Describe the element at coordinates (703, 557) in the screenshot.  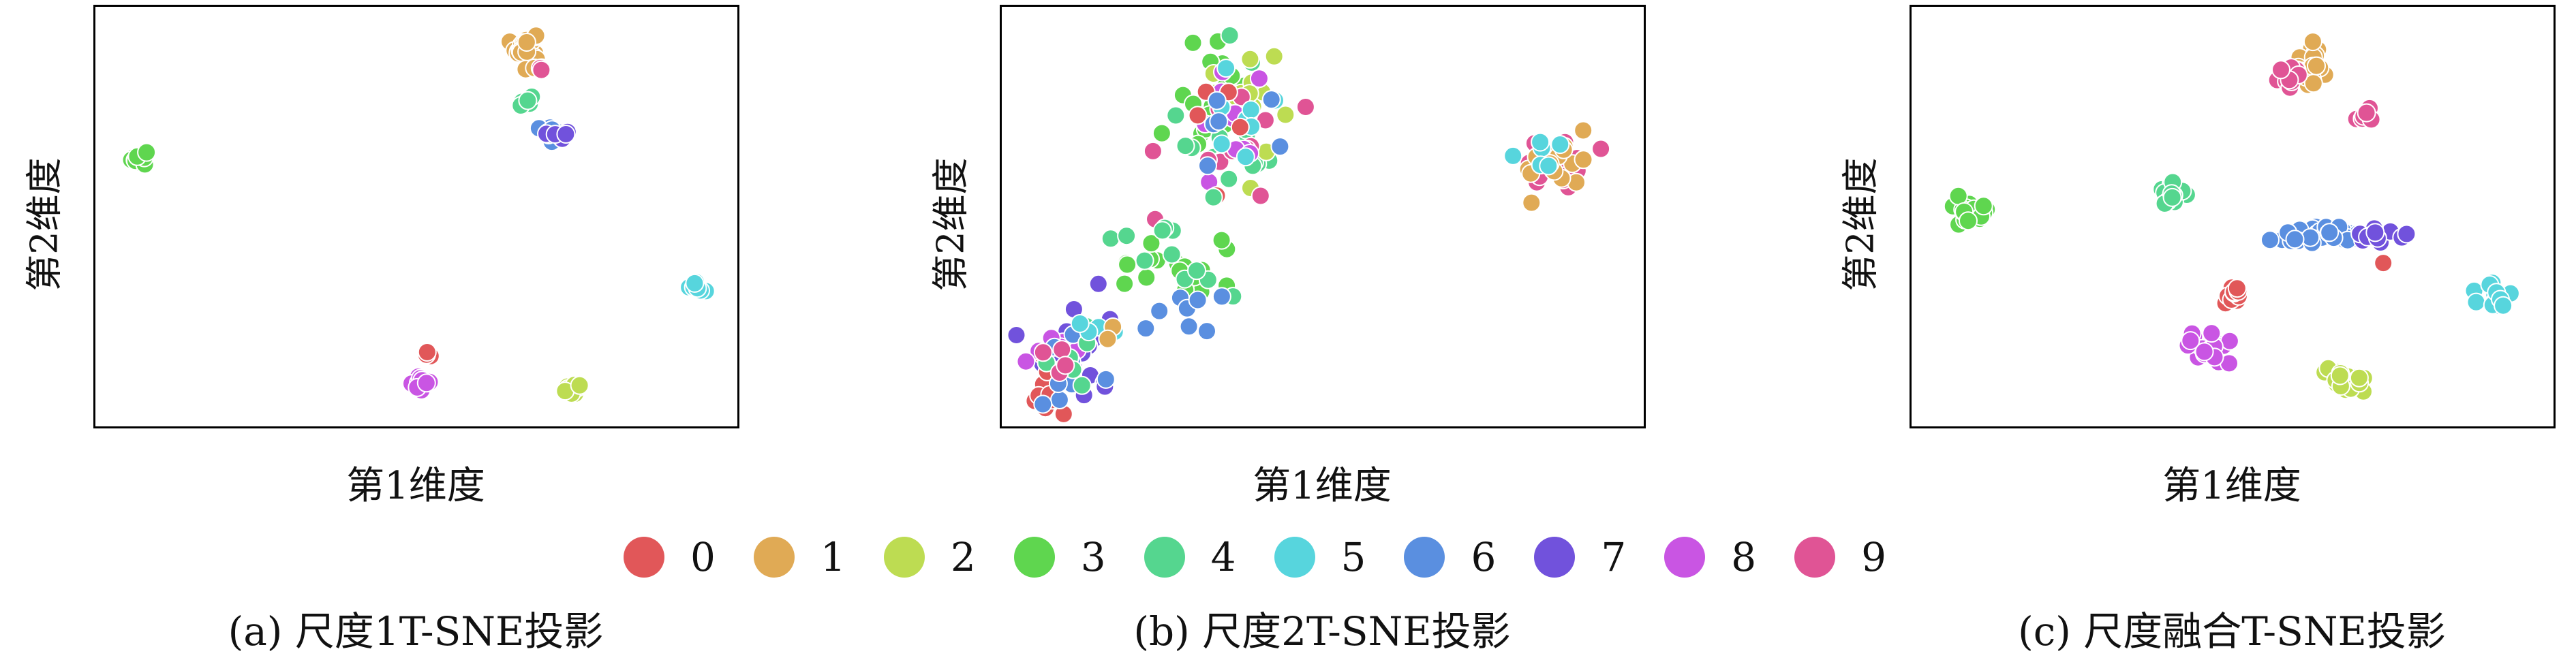
I see `legend-label: 0` at that location.